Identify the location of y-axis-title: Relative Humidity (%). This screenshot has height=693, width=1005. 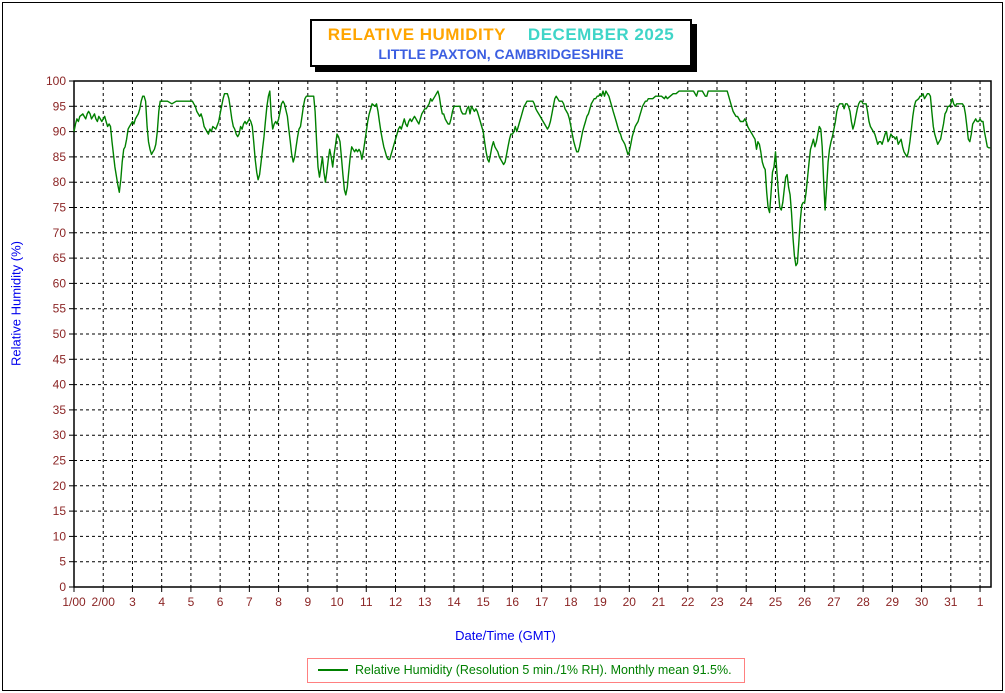
(16, 303).